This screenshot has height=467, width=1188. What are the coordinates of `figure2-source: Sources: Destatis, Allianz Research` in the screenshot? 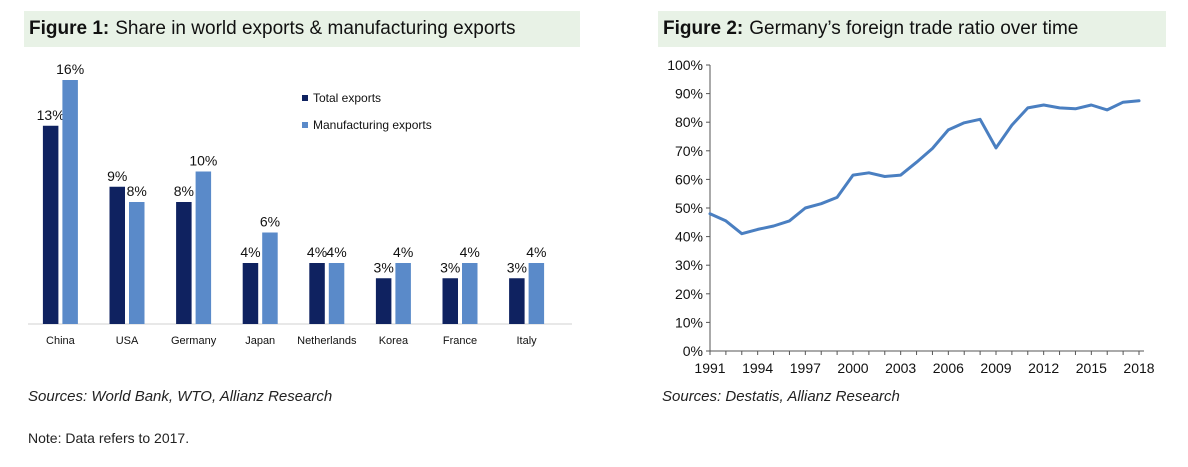 It's located at (781, 396).